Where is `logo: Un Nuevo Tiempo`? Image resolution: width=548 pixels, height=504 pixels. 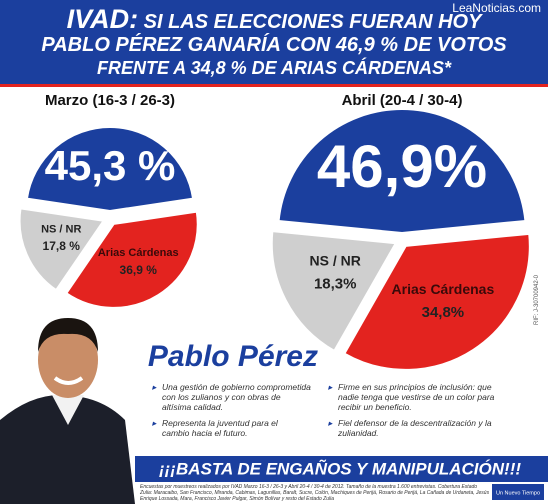
logo: Un Nuevo Tiempo is located at coordinates (518, 493).